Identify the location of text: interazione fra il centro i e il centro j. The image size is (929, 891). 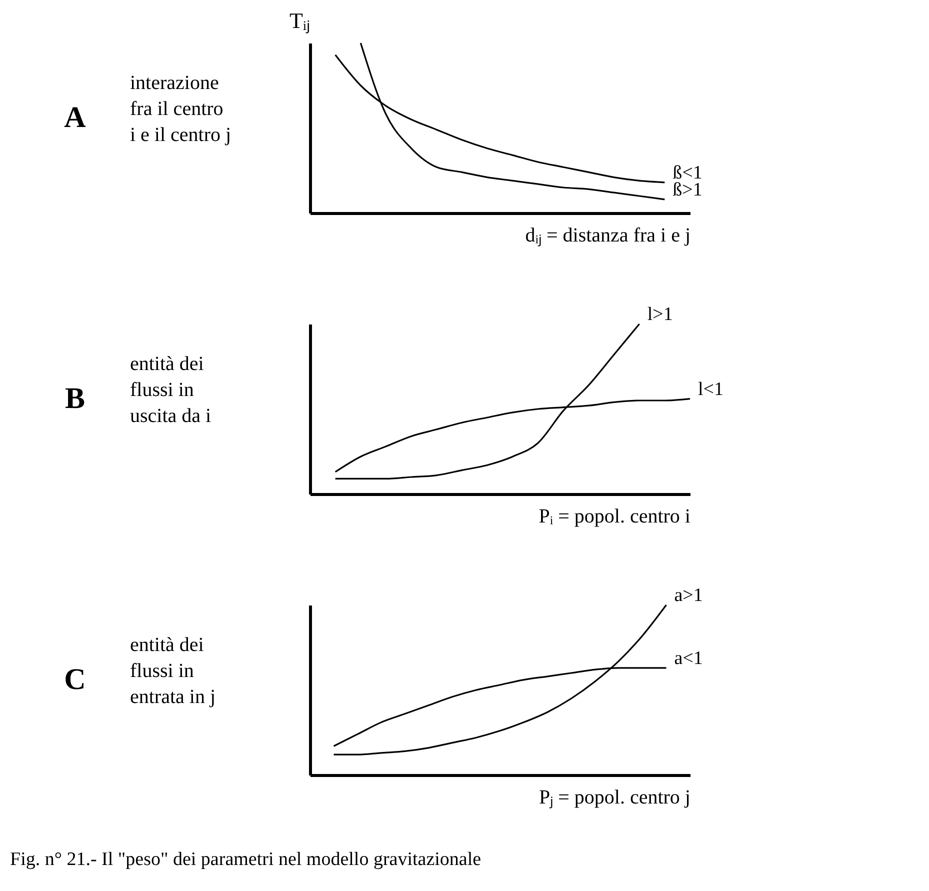
(181, 109).